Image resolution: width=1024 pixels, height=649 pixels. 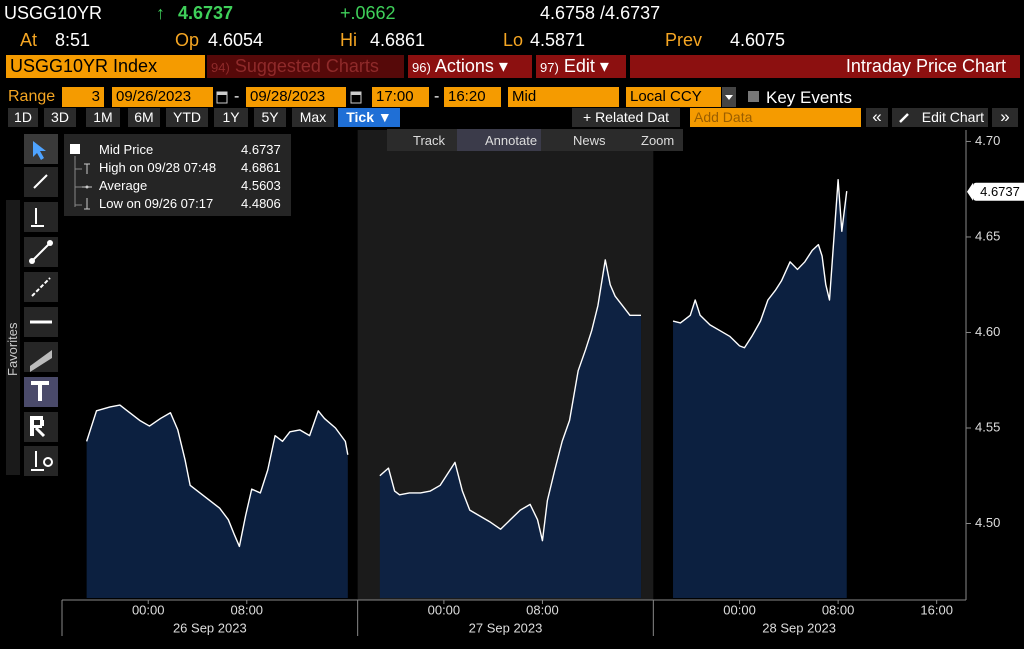 I want to click on menu-label: Actions ▾, so click(x=471, y=66).